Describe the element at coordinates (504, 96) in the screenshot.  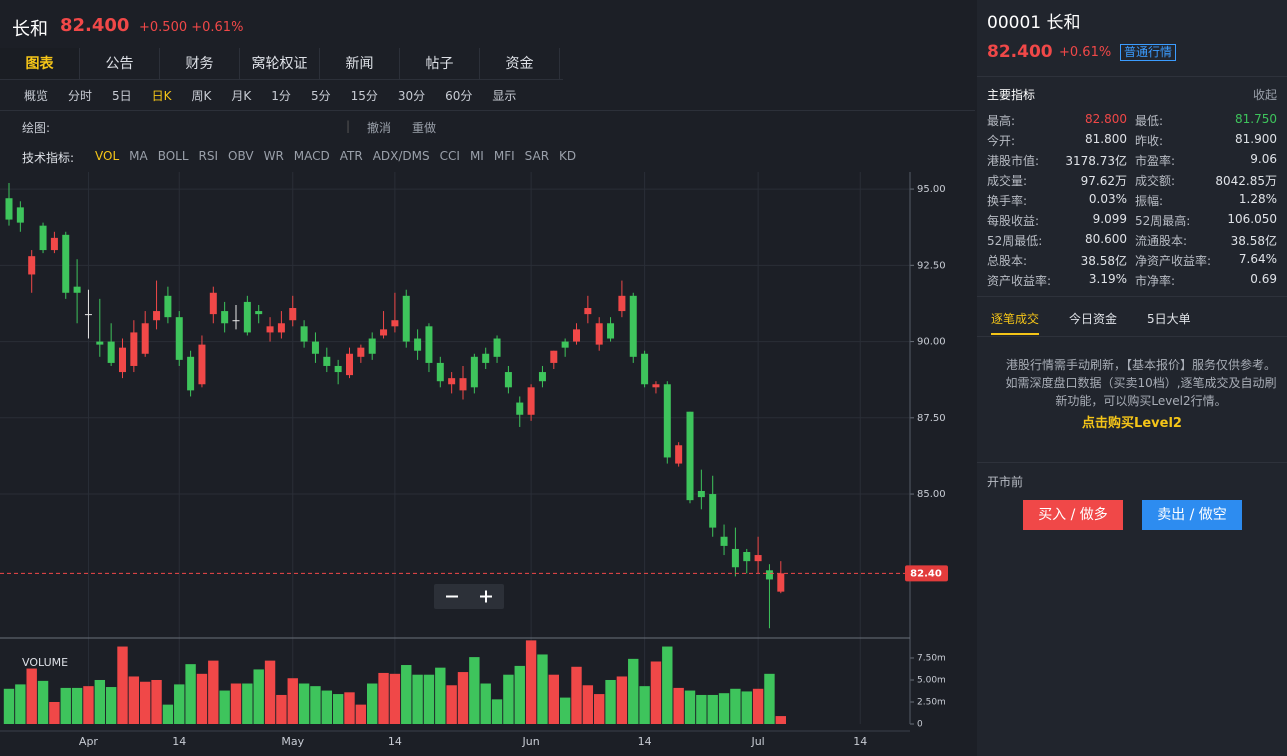
I see `period: 显示` at that location.